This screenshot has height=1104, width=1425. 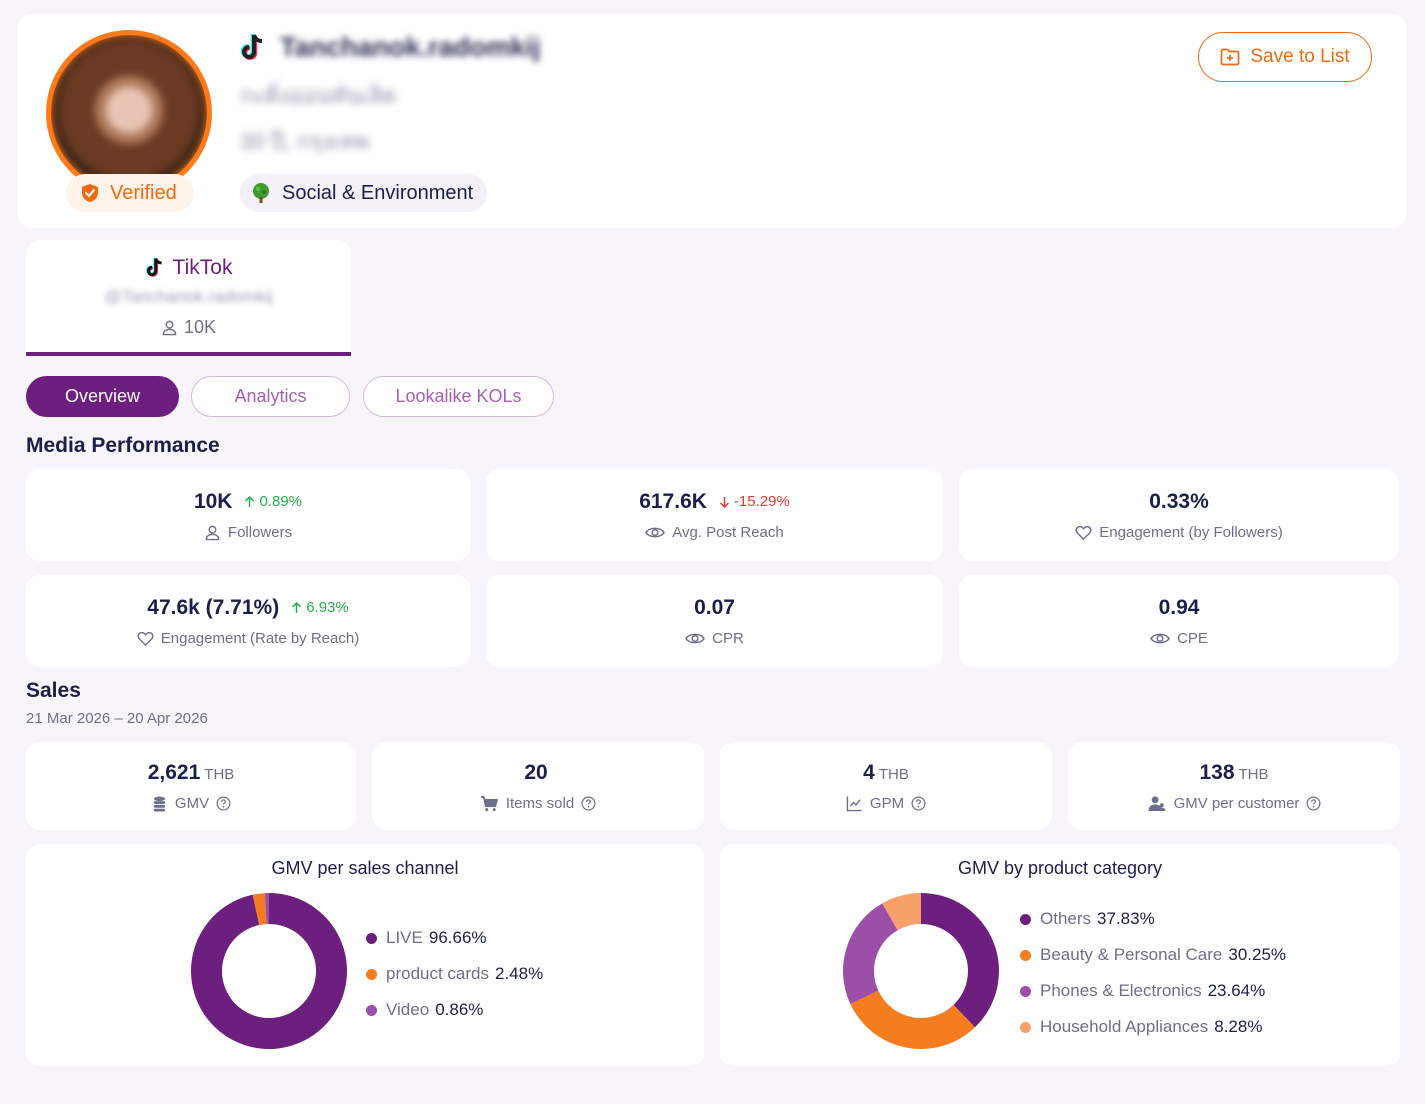 I want to click on stat-label: CPE, so click(x=1179, y=638).